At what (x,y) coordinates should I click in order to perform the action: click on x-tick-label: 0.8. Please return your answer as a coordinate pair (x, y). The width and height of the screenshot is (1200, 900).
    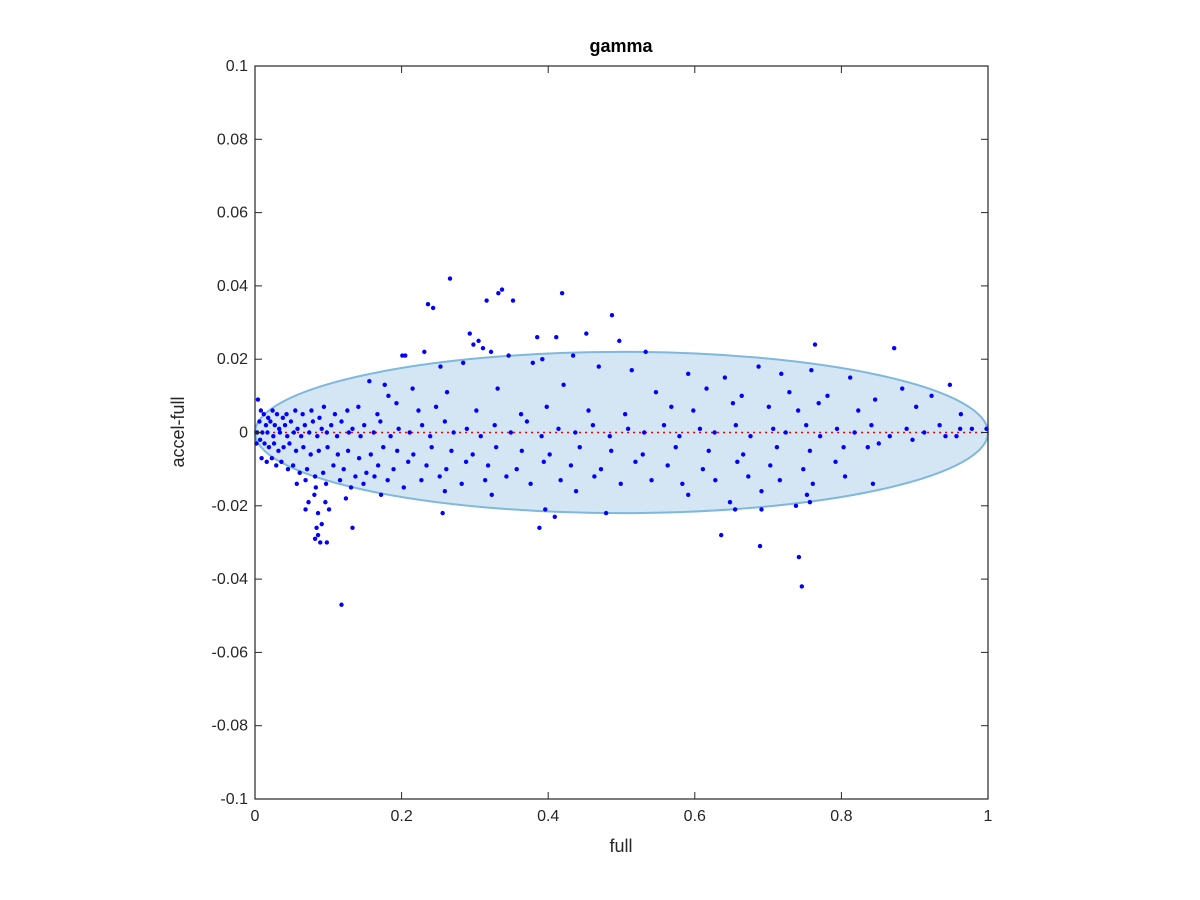
    Looking at the image, I should click on (841, 816).